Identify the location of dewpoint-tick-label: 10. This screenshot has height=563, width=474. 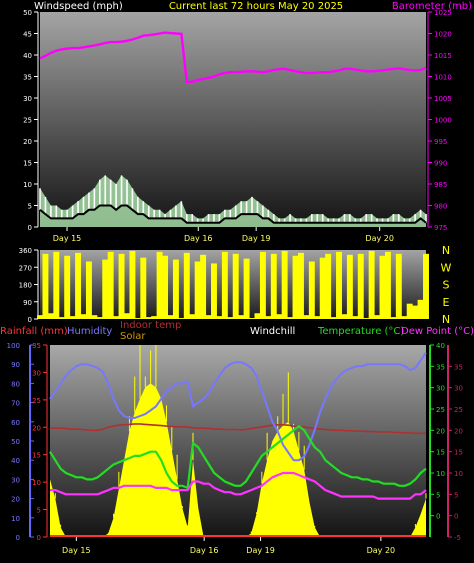
(458, 474).